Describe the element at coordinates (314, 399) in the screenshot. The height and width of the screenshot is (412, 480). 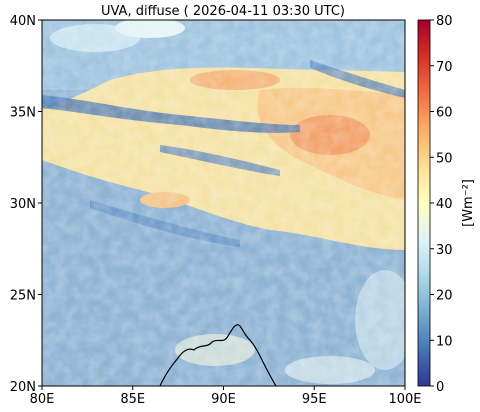
I see `x-tick-label: 95E` at that location.